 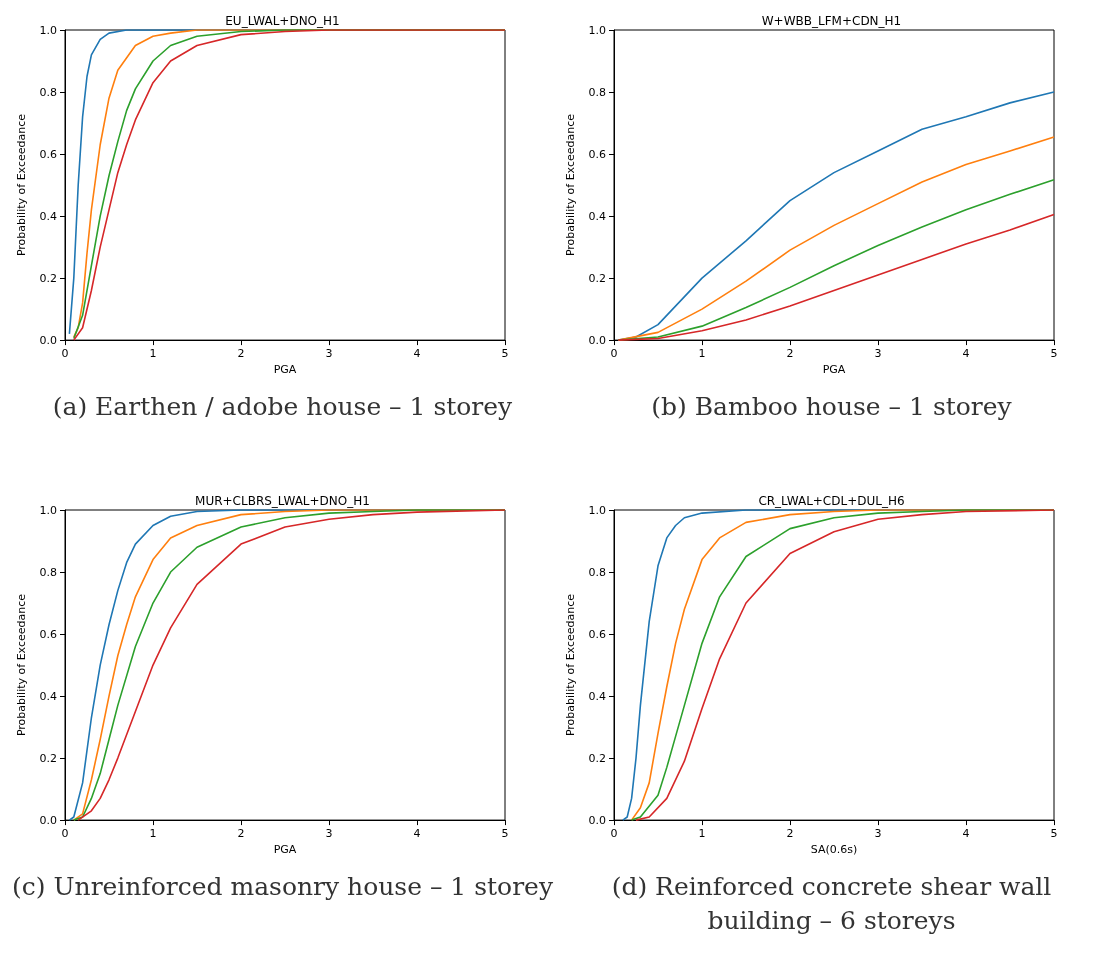 I want to click on chart-title: EU_LWAL+DNO_H1, so click(x=282, y=21).